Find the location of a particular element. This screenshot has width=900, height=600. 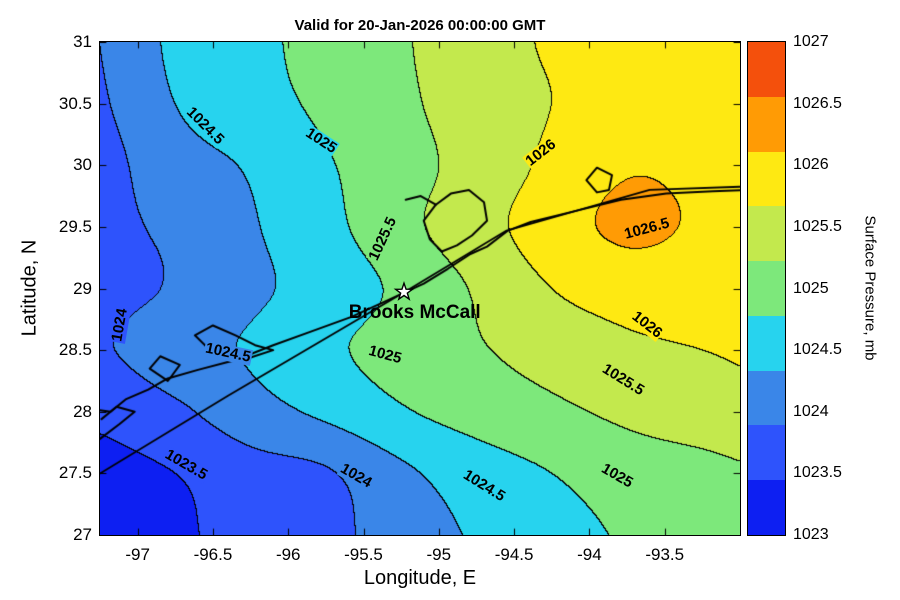

colorbar-title: Surface Pressure, mb is located at coordinates (870, 288).